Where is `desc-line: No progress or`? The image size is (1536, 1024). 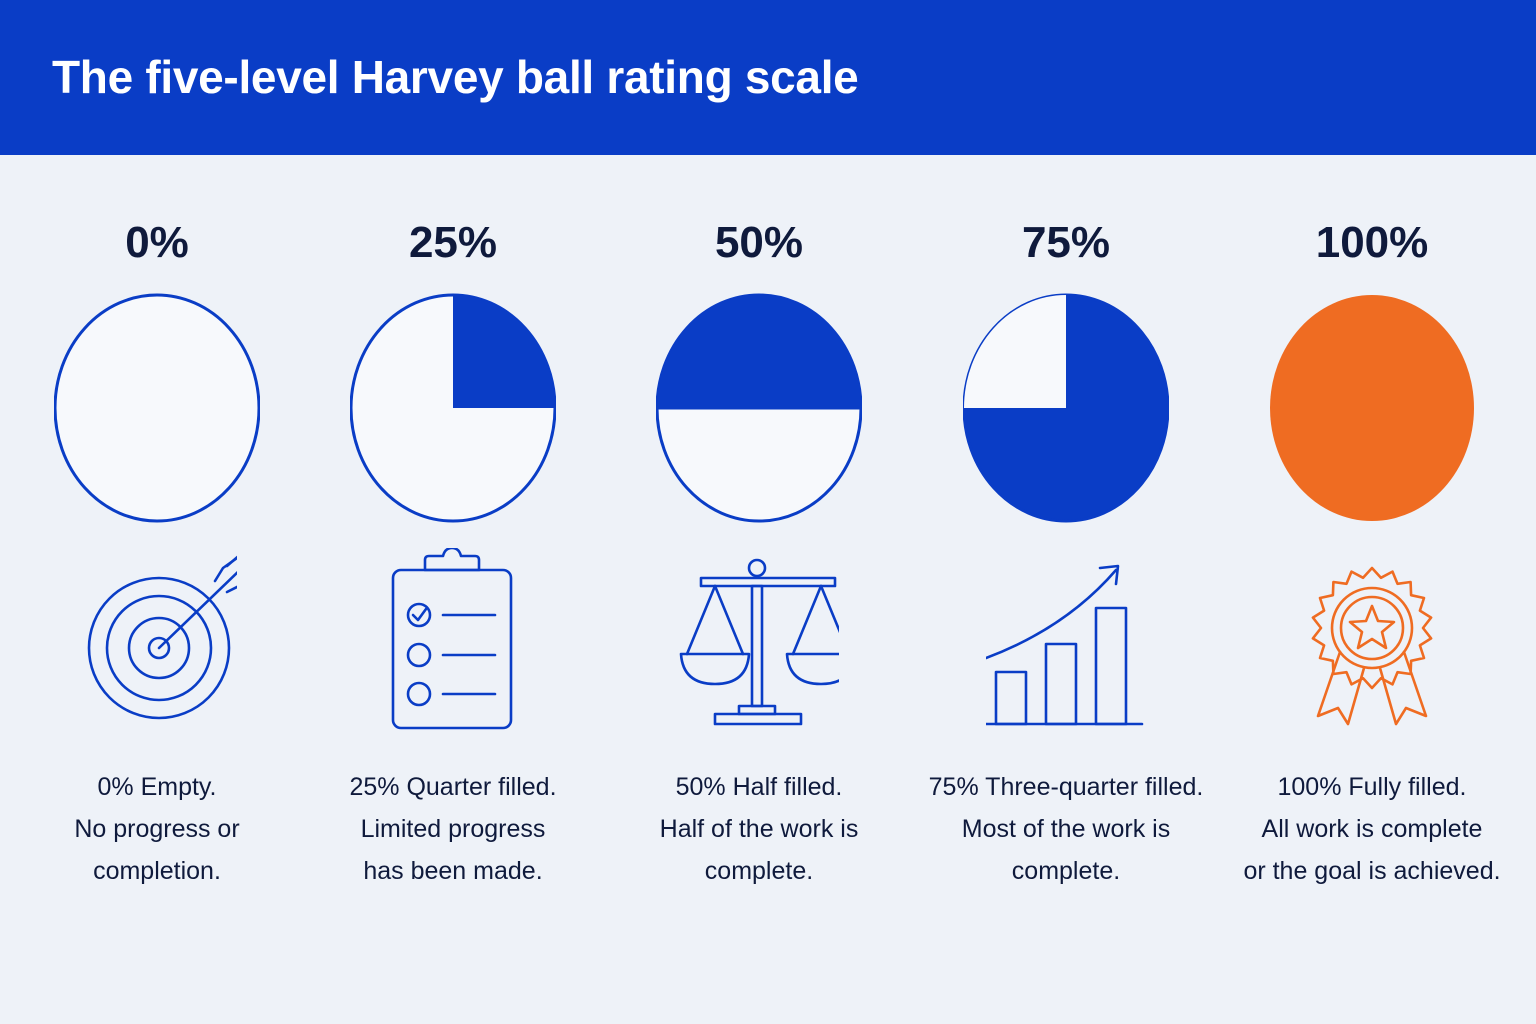 desc-line: No progress or is located at coordinates (157, 829).